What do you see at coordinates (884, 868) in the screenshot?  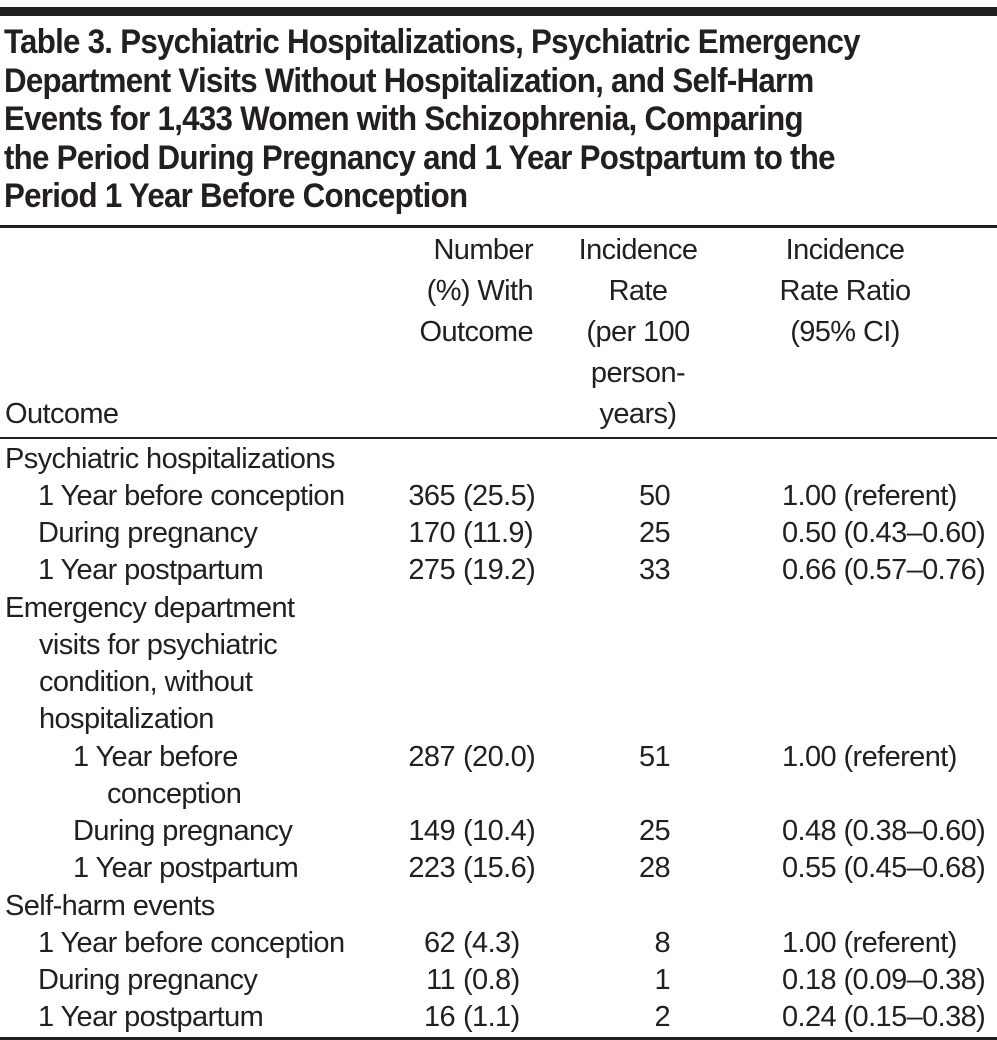 I see `incidence-rate-ratio-cell: 0.55 (0.45–0.68)` at bounding box center [884, 868].